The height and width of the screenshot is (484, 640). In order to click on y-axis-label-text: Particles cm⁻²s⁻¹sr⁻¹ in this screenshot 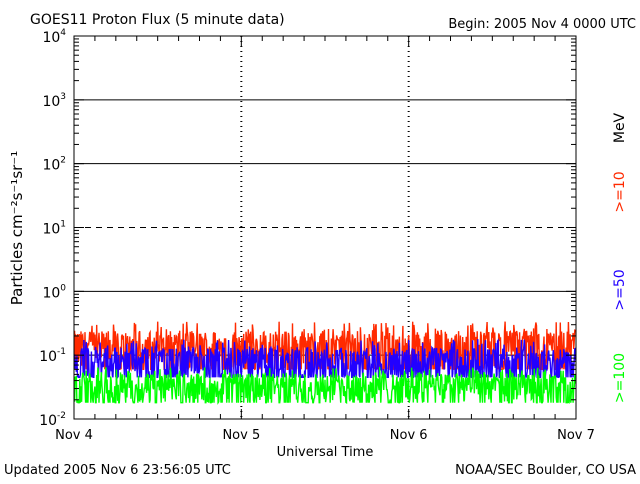, I will do `click(17, 228)`.